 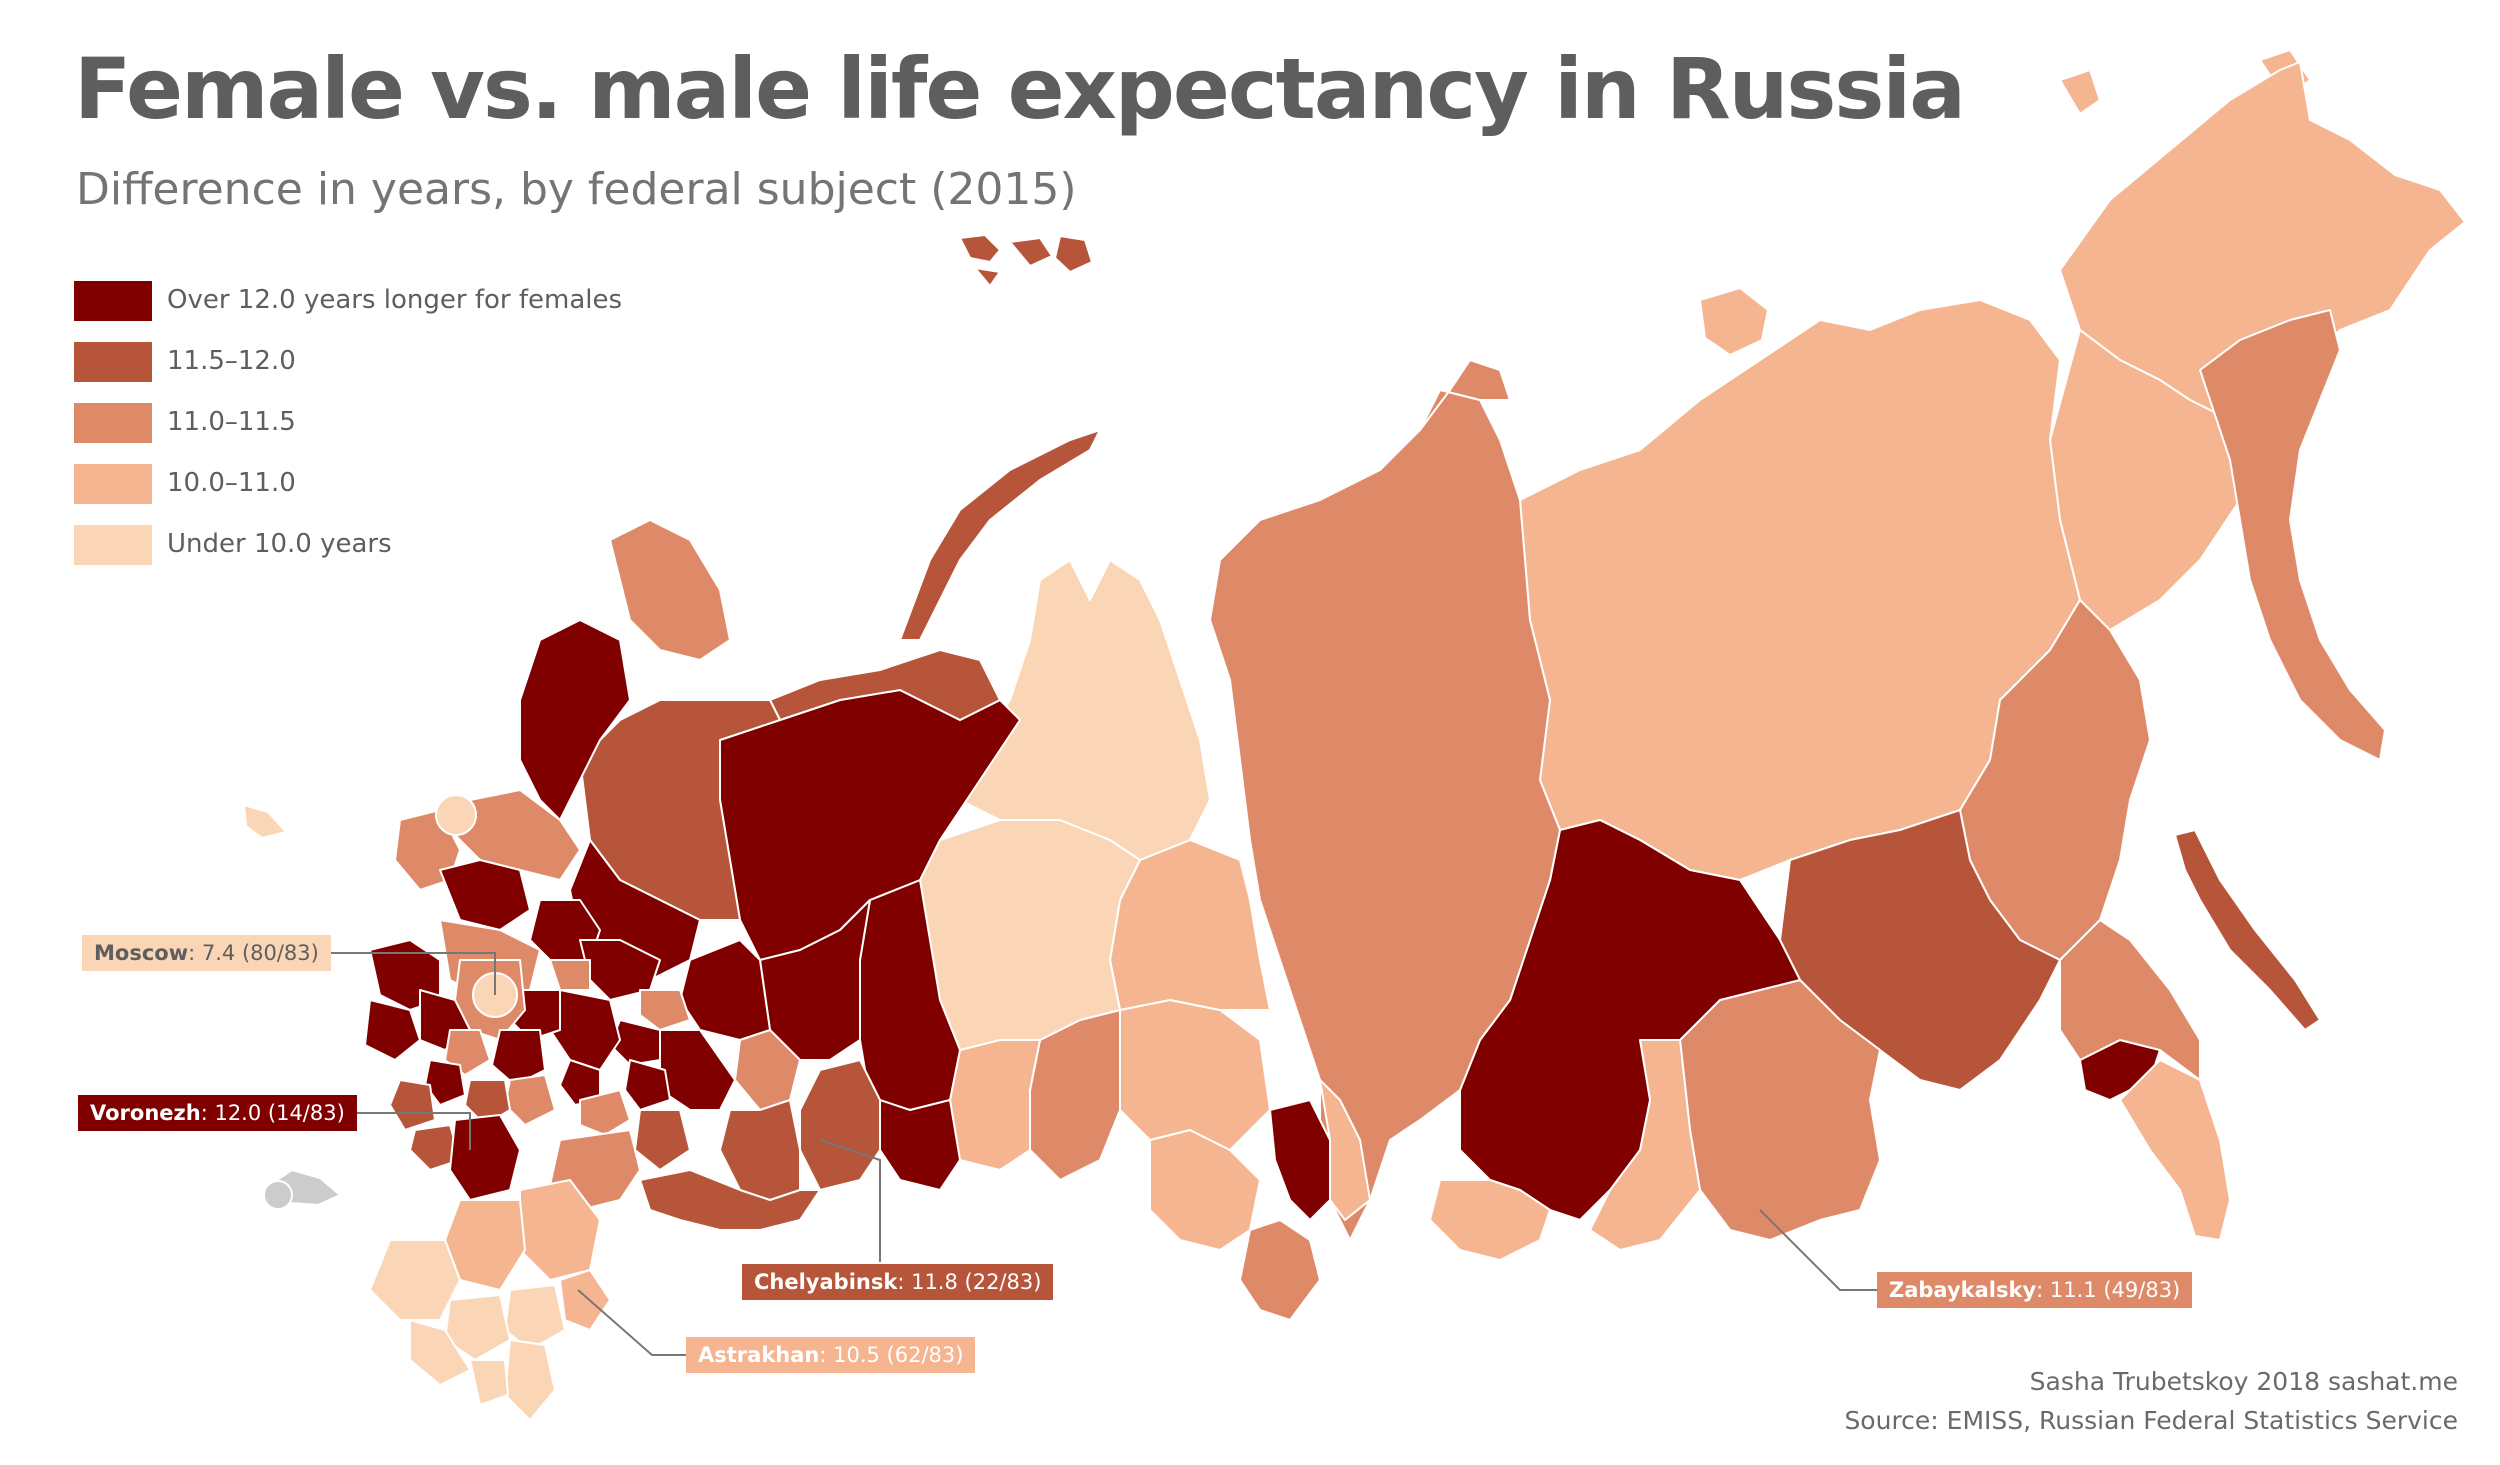 What do you see at coordinates (1205, 1190) in the screenshot?
I see `region-altai-krai` at bounding box center [1205, 1190].